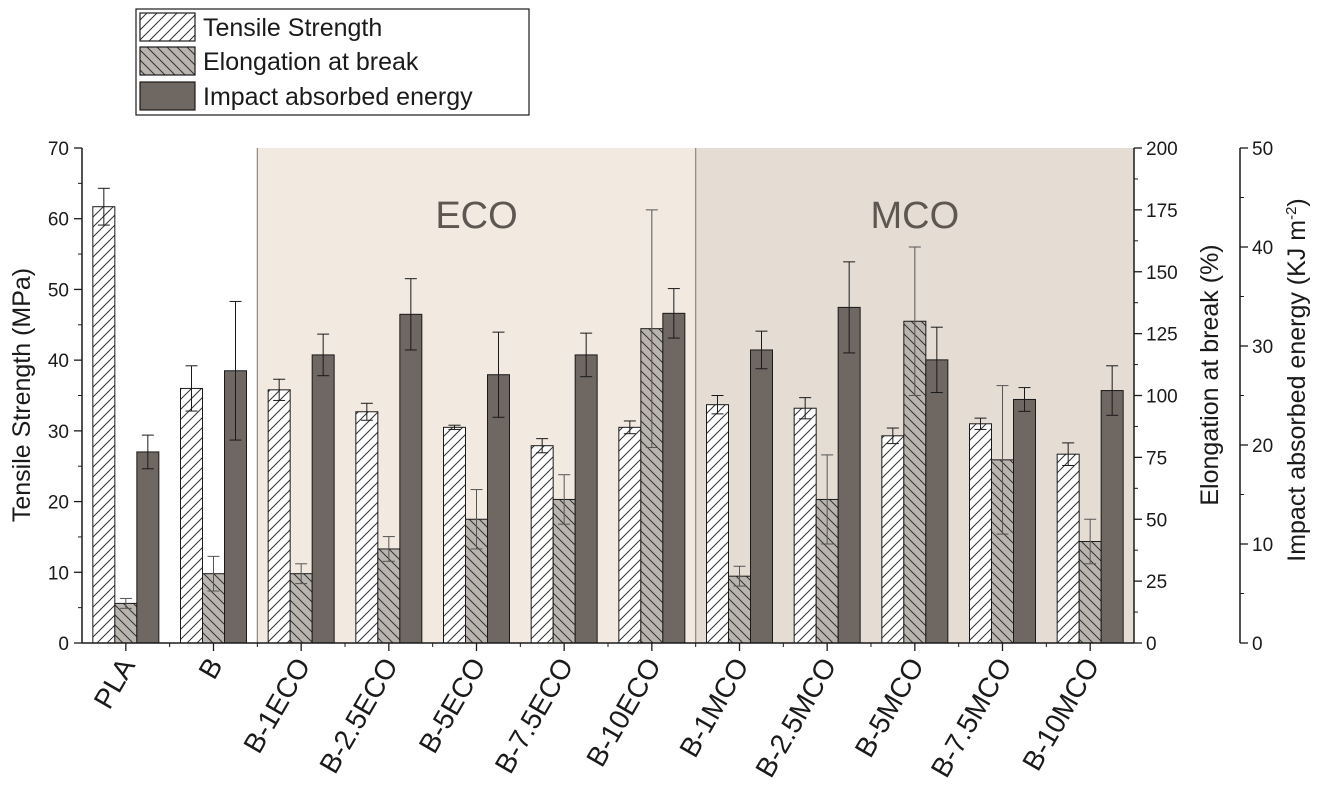 The width and height of the screenshot is (1320, 799). What do you see at coordinates (63, 644) in the screenshot?
I see `left-tick-label: 0` at bounding box center [63, 644].